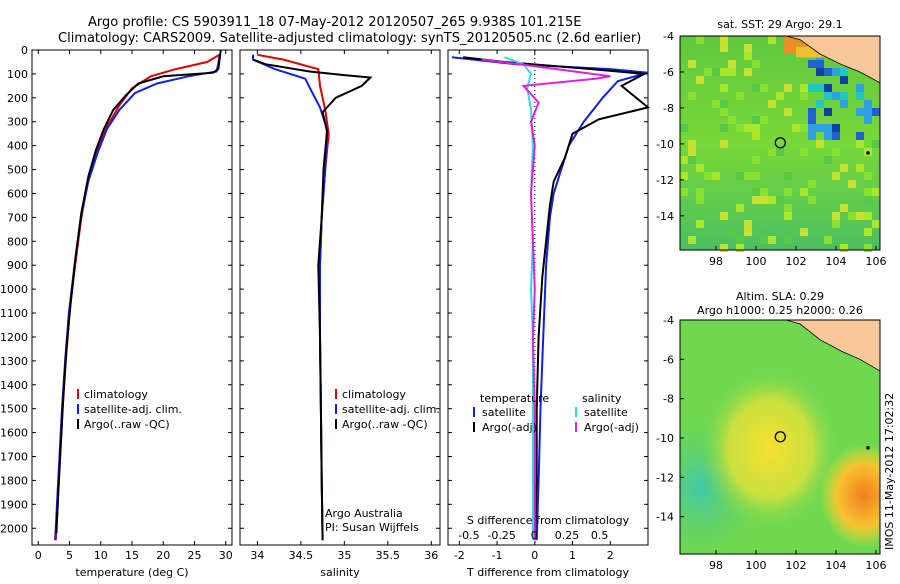 The image size is (900, 584). What do you see at coordinates (889, 471) in the screenshot?
I see `timestamp-label: IMOS 11-May-2012 17:02:32` at bounding box center [889, 471].